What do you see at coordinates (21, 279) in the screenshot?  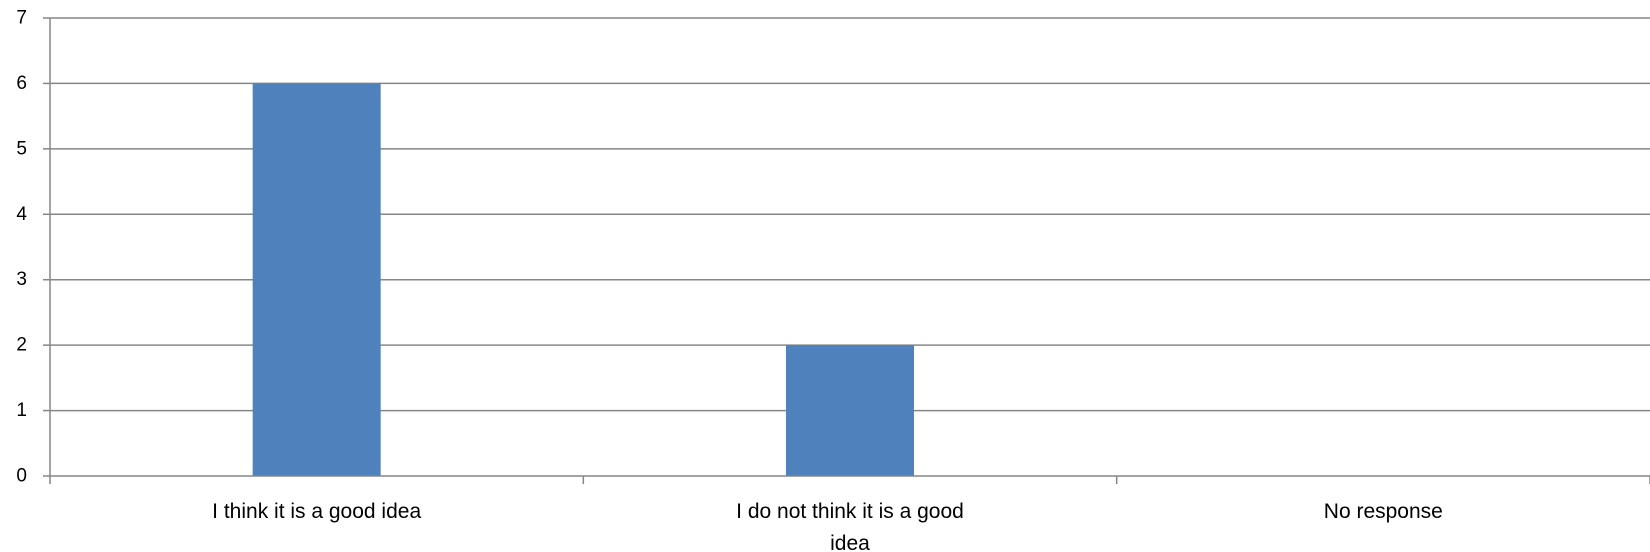 I see `y-tick-label: 3` at bounding box center [21, 279].